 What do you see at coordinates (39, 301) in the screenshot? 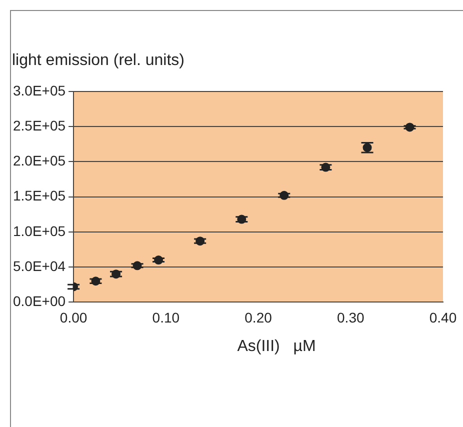
I see `y-tick-label: 0.0E+00` at bounding box center [39, 301].